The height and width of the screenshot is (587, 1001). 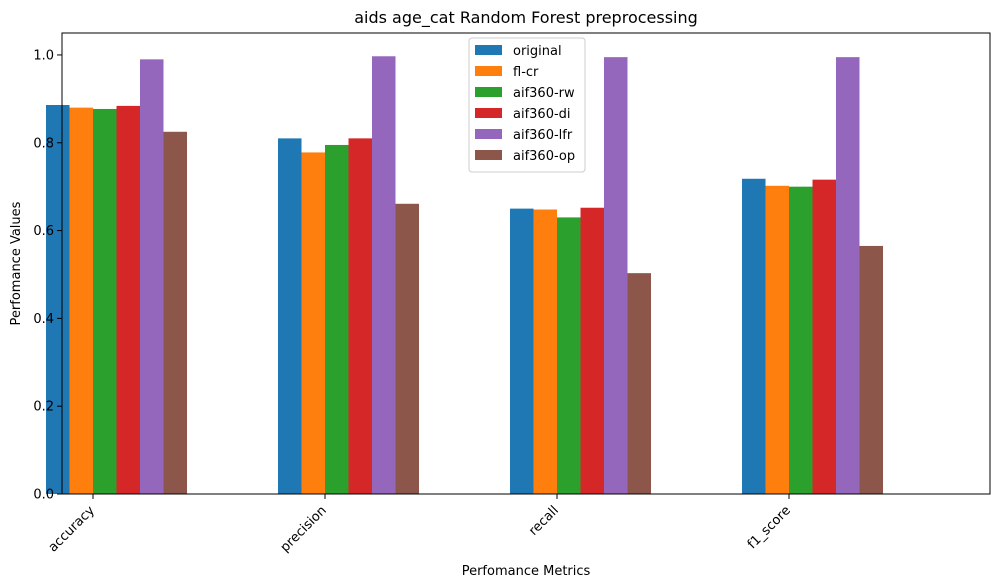 What do you see at coordinates (616, 276) in the screenshot?
I see `bar-aif360-lfr-recall` at bounding box center [616, 276].